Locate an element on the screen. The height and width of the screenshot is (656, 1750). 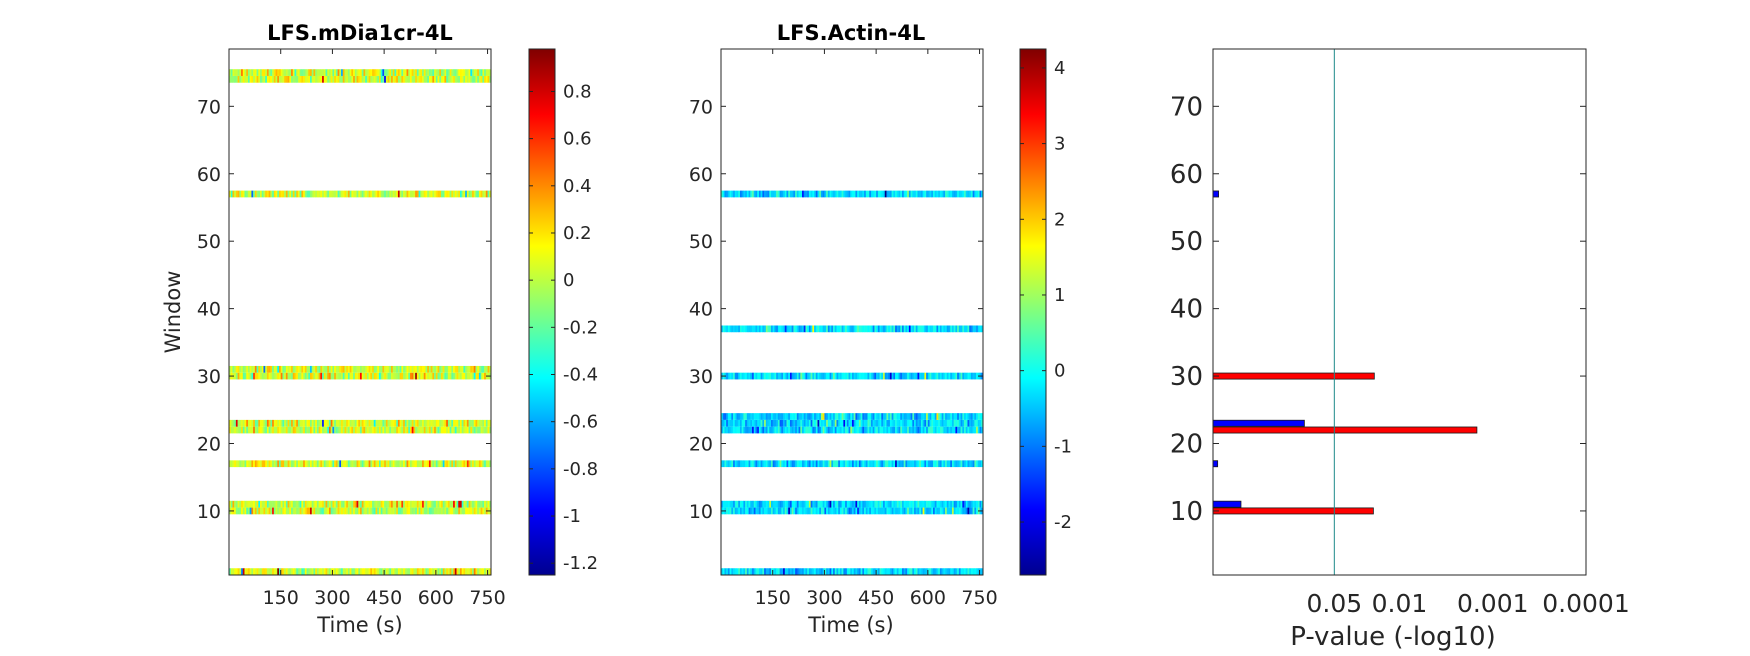
colorbar-tick-label: 2 is located at coordinates (1059, 219).